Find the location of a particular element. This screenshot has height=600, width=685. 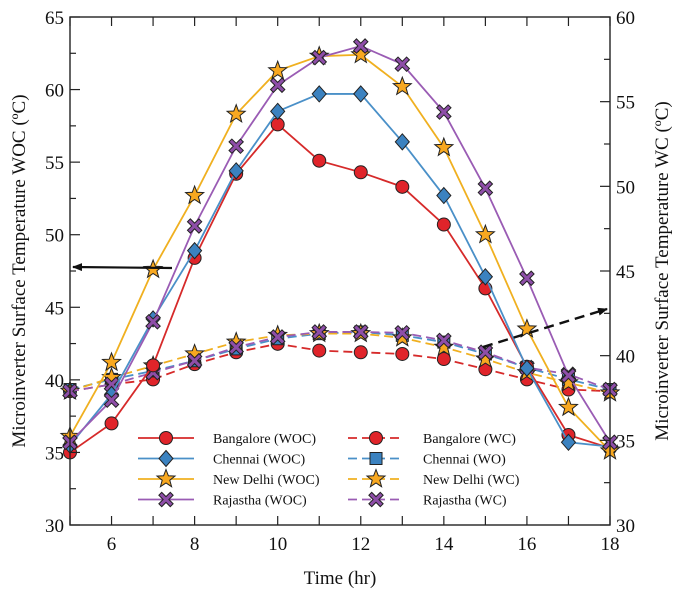

legend-item-rajastha-woc: Rajastha (WOC) is located at coordinates (222, 500).